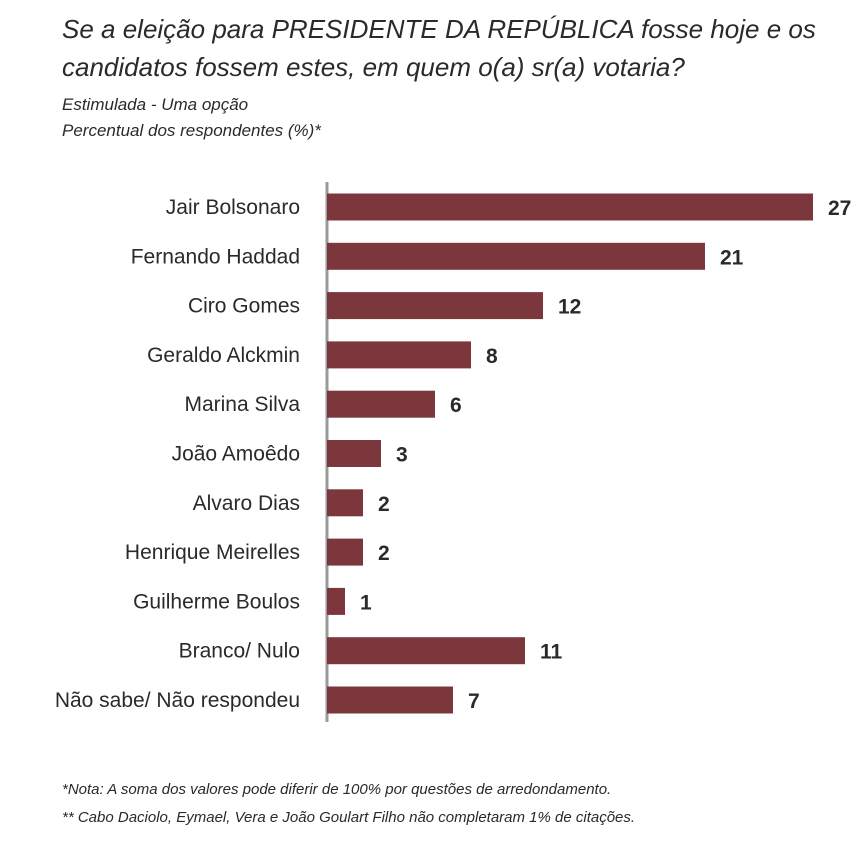  I want to click on category-label: Guilherme Boulos, so click(216, 601).